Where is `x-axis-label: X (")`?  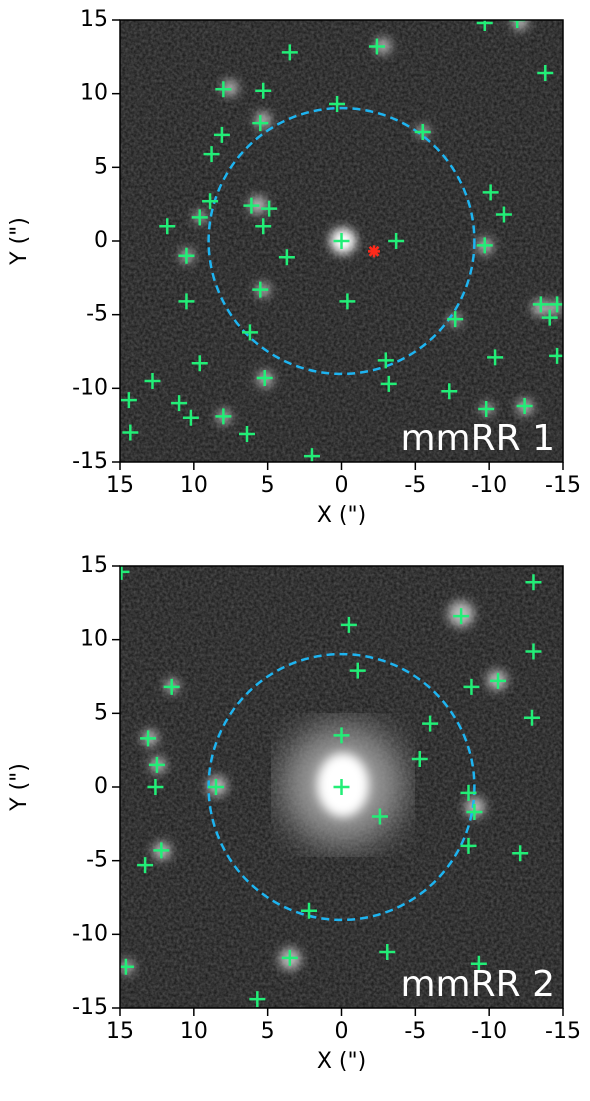 x-axis-label: X (") is located at coordinates (341, 515).